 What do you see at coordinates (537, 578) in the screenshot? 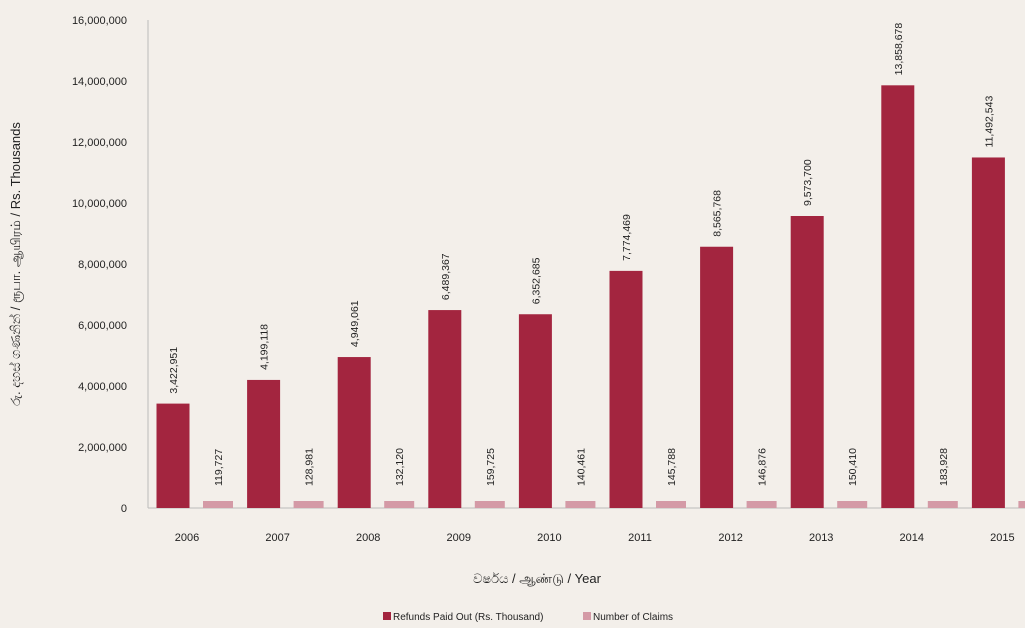
I see `x-axis-title: වර්ෂය / ஆண்டு / Year` at bounding box center [537, 578].